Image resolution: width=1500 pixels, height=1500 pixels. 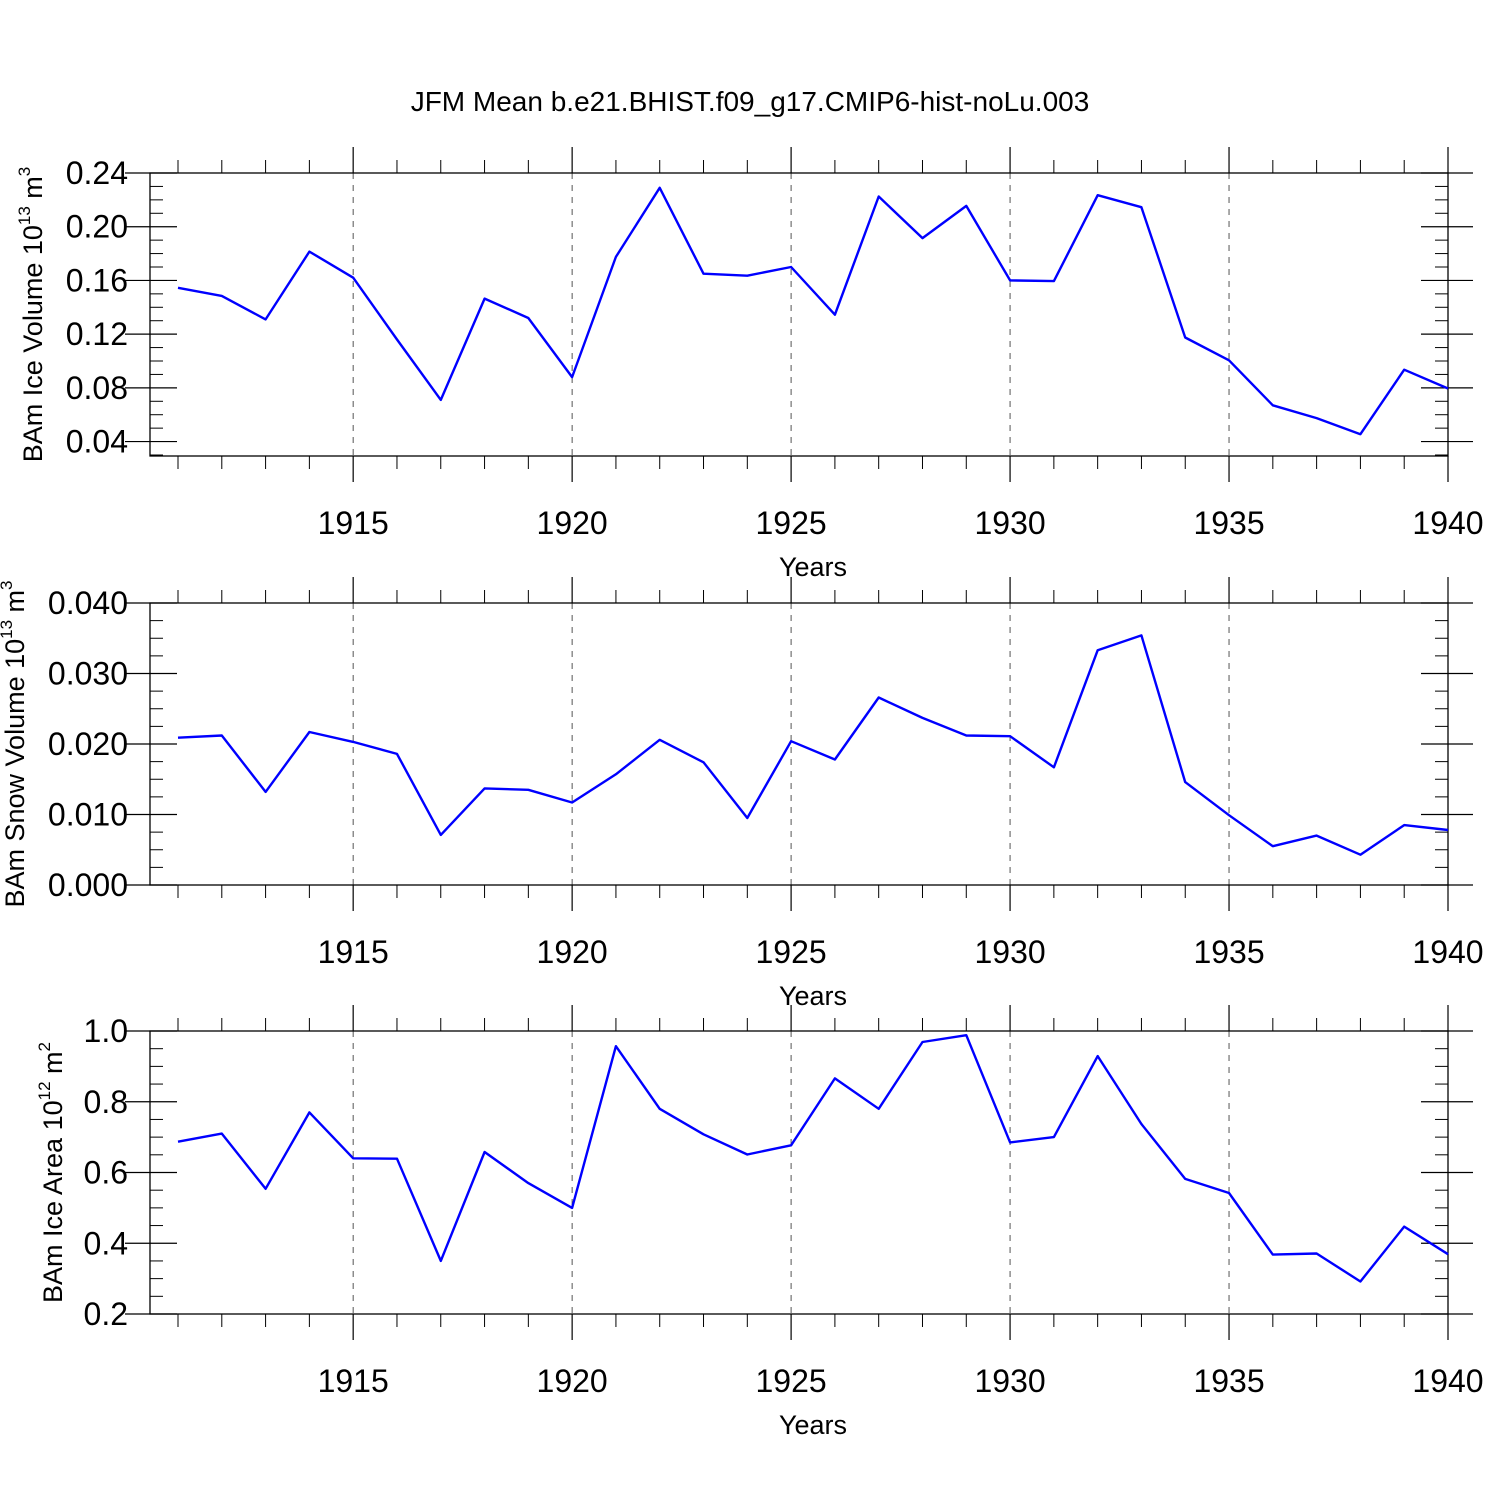 I want to click on y-tick-label: 0.24, so click(x=97, y=173).